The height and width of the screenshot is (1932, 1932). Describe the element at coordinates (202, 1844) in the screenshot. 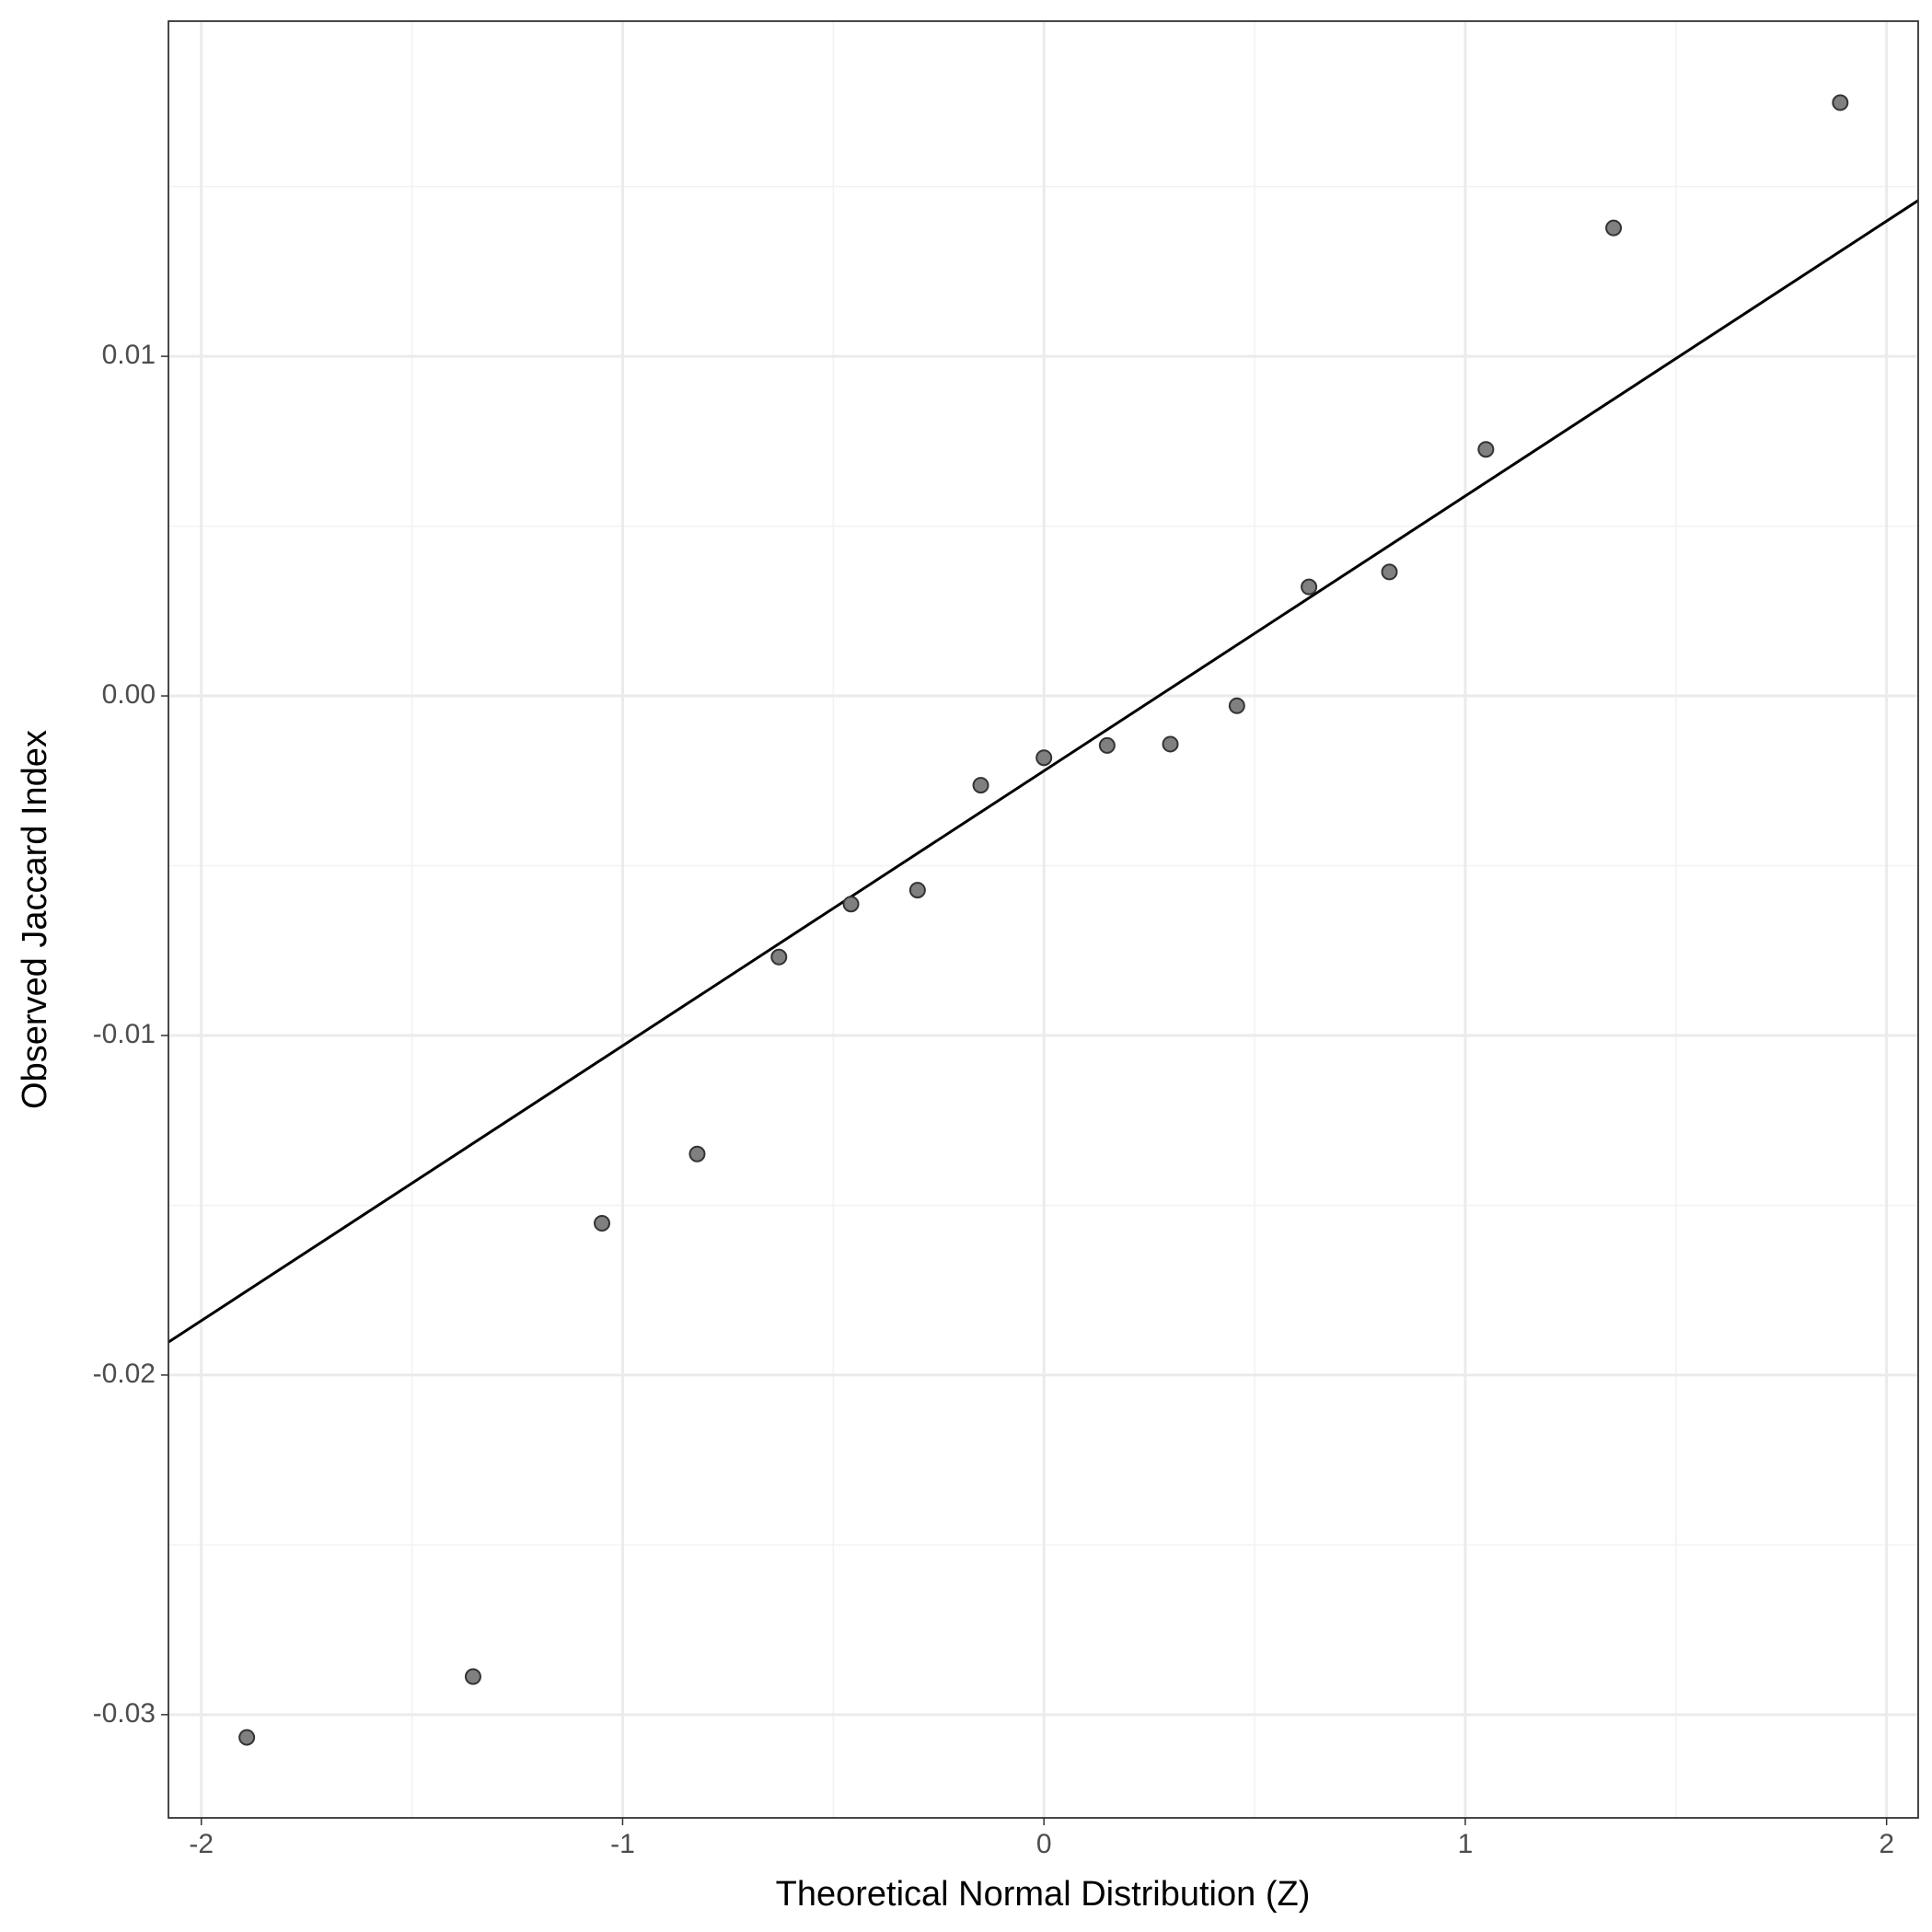

I see `x-tick-label: -2` at that location.